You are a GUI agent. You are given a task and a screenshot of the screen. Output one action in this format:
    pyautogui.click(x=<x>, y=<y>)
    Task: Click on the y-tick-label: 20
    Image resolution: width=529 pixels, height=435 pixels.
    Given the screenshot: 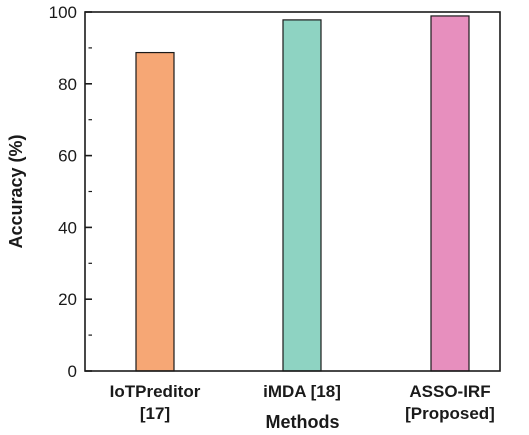 What is the action you would take?
    pyautogui.click(x=67, y=299)
    